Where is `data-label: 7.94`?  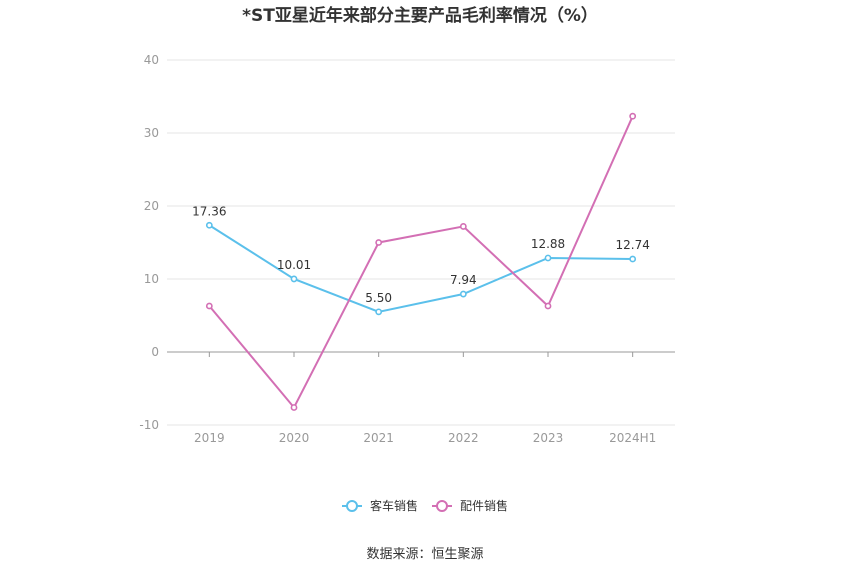
data-label: 7.94 is located at coordinates (463, 280).